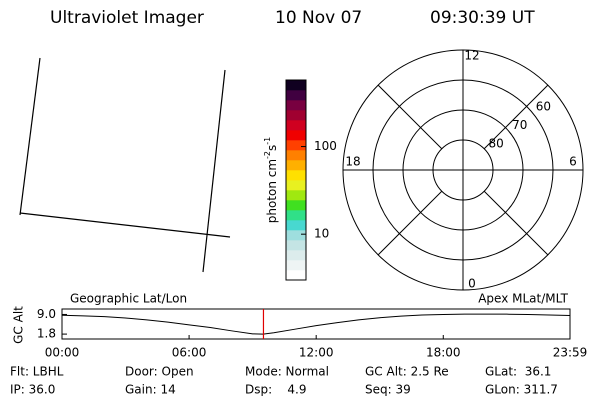 This screenshot has width=600, height=400. Describe the element at coordinates (37, 372) in the screenshot. I see `info-field: Flt: LBHL` at that location.